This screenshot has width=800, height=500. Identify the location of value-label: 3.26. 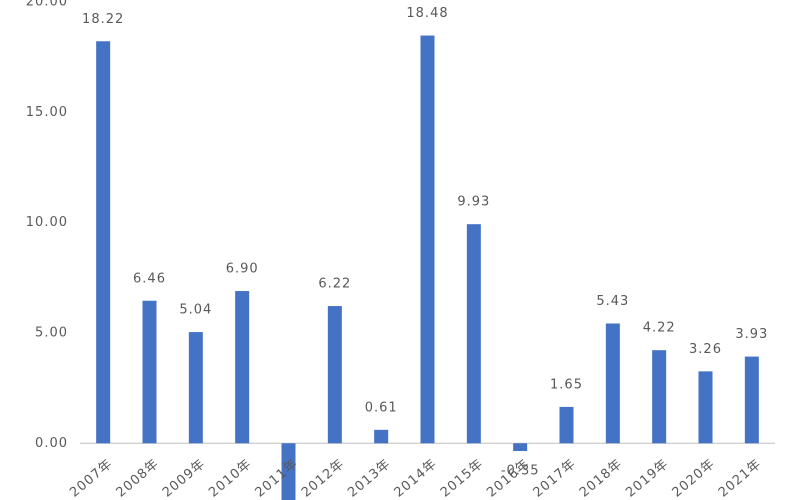
(705, 349).